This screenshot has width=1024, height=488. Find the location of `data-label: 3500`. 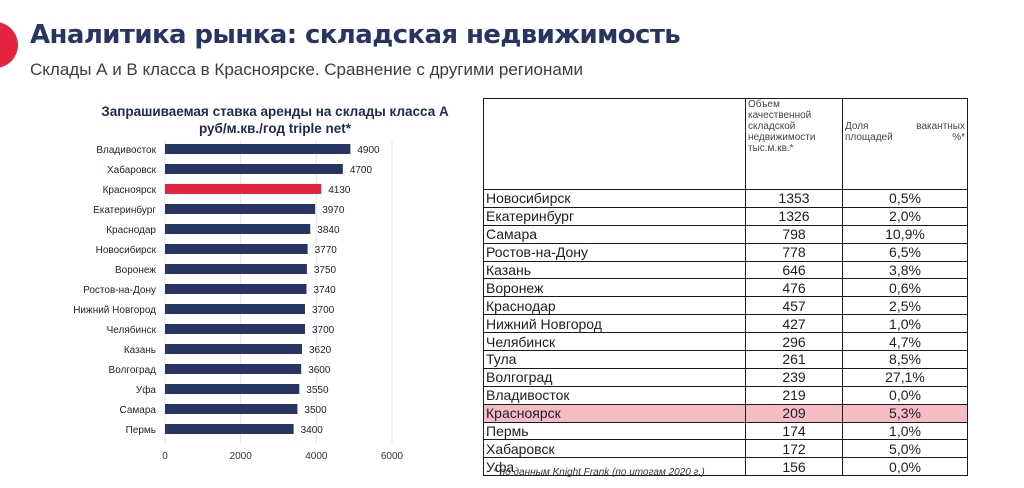

data-label: 3500 is located at coordinates (315, 410).